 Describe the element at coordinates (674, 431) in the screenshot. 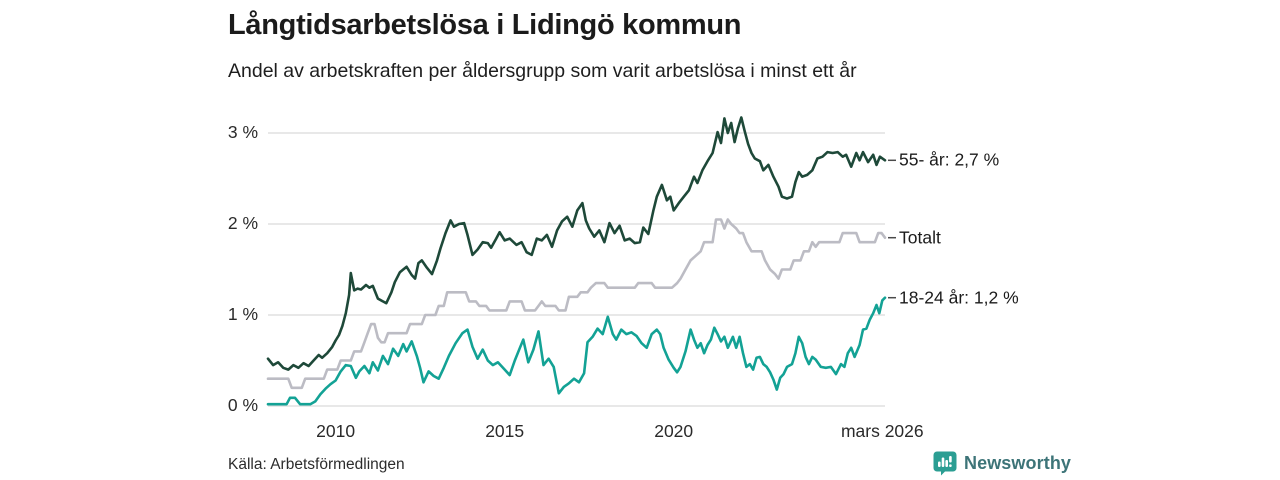

I see `x-axis-tick-label: 2020` at that location.